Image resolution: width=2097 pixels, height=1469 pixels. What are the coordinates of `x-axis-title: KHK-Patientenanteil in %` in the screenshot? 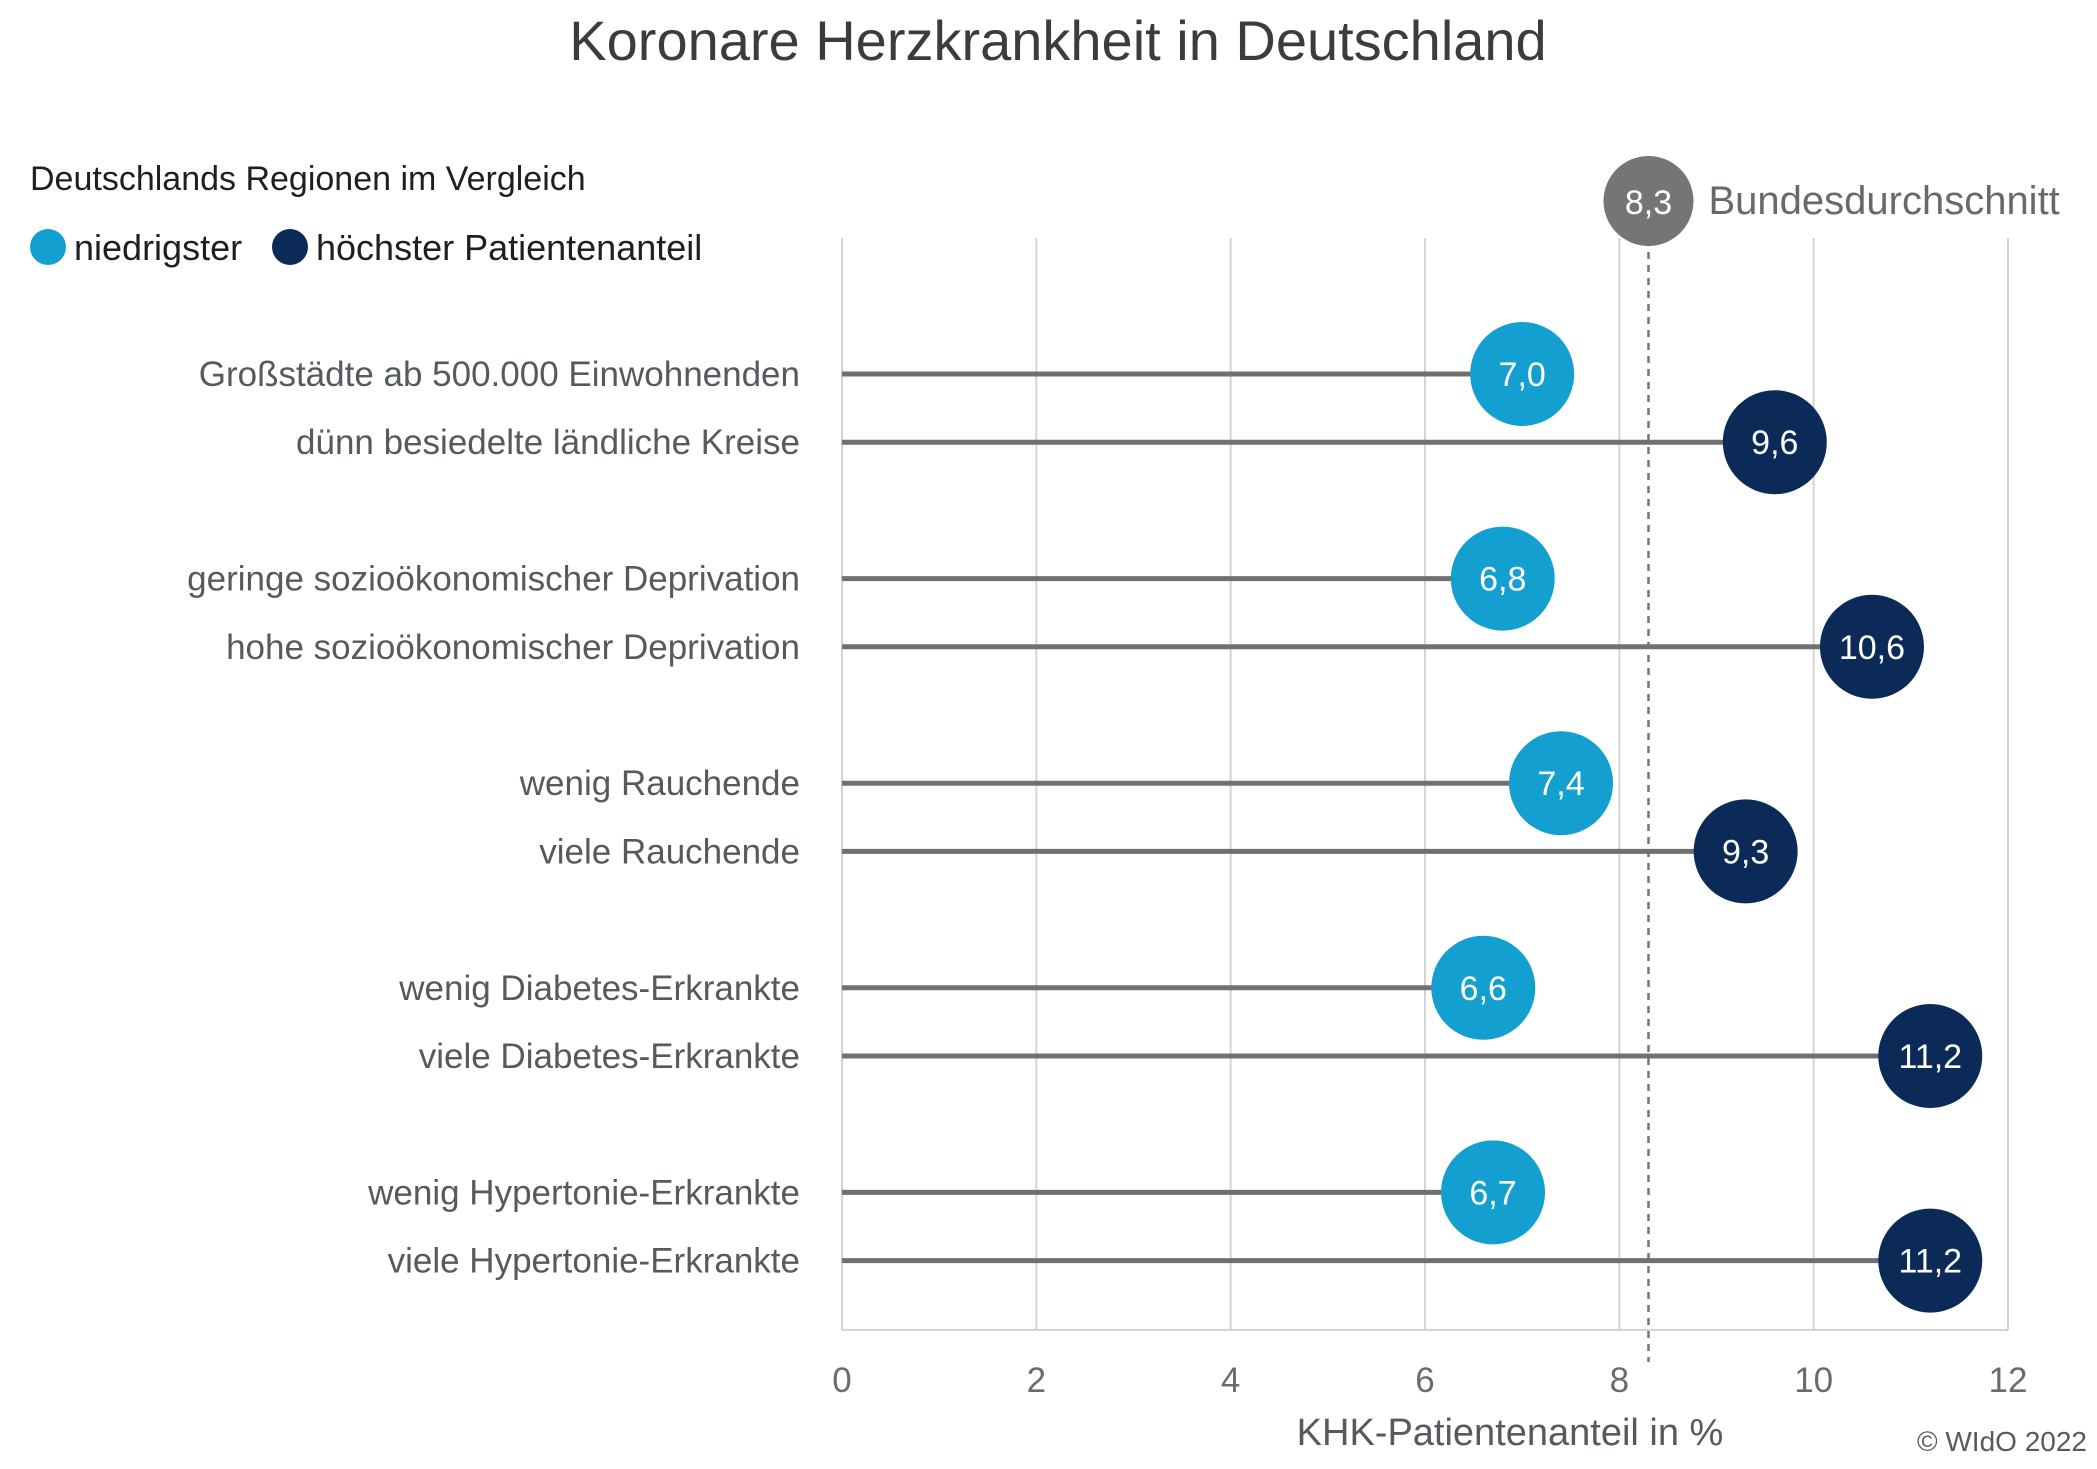 It's located at (1510, 1433).